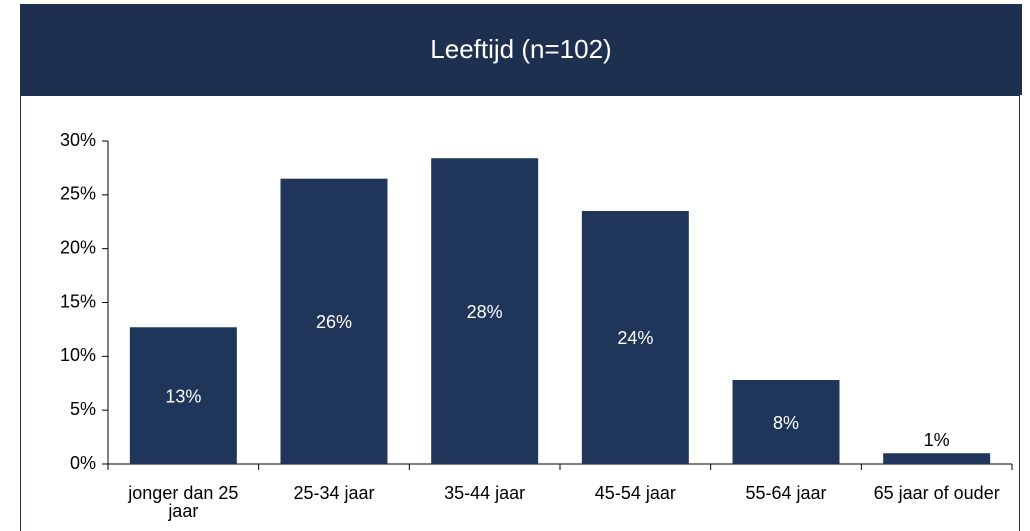 This screenshot has width=1030, height=531. Describe the element at coordinates (183, 502) in the screenshot. I see `x-tick-label: jonger dan 25 jaar` at that location.